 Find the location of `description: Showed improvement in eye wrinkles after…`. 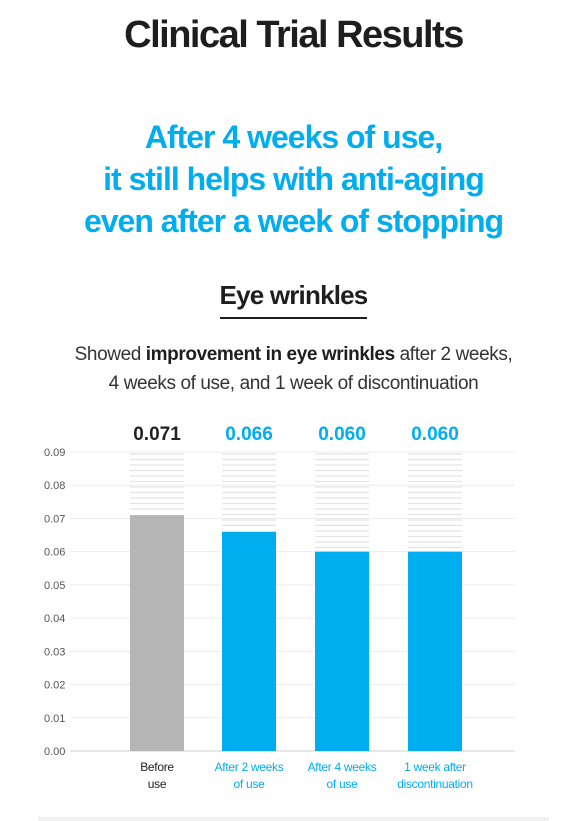

description: Showed improvement in eye wrinkles after… is located at coordinates (293, 369).